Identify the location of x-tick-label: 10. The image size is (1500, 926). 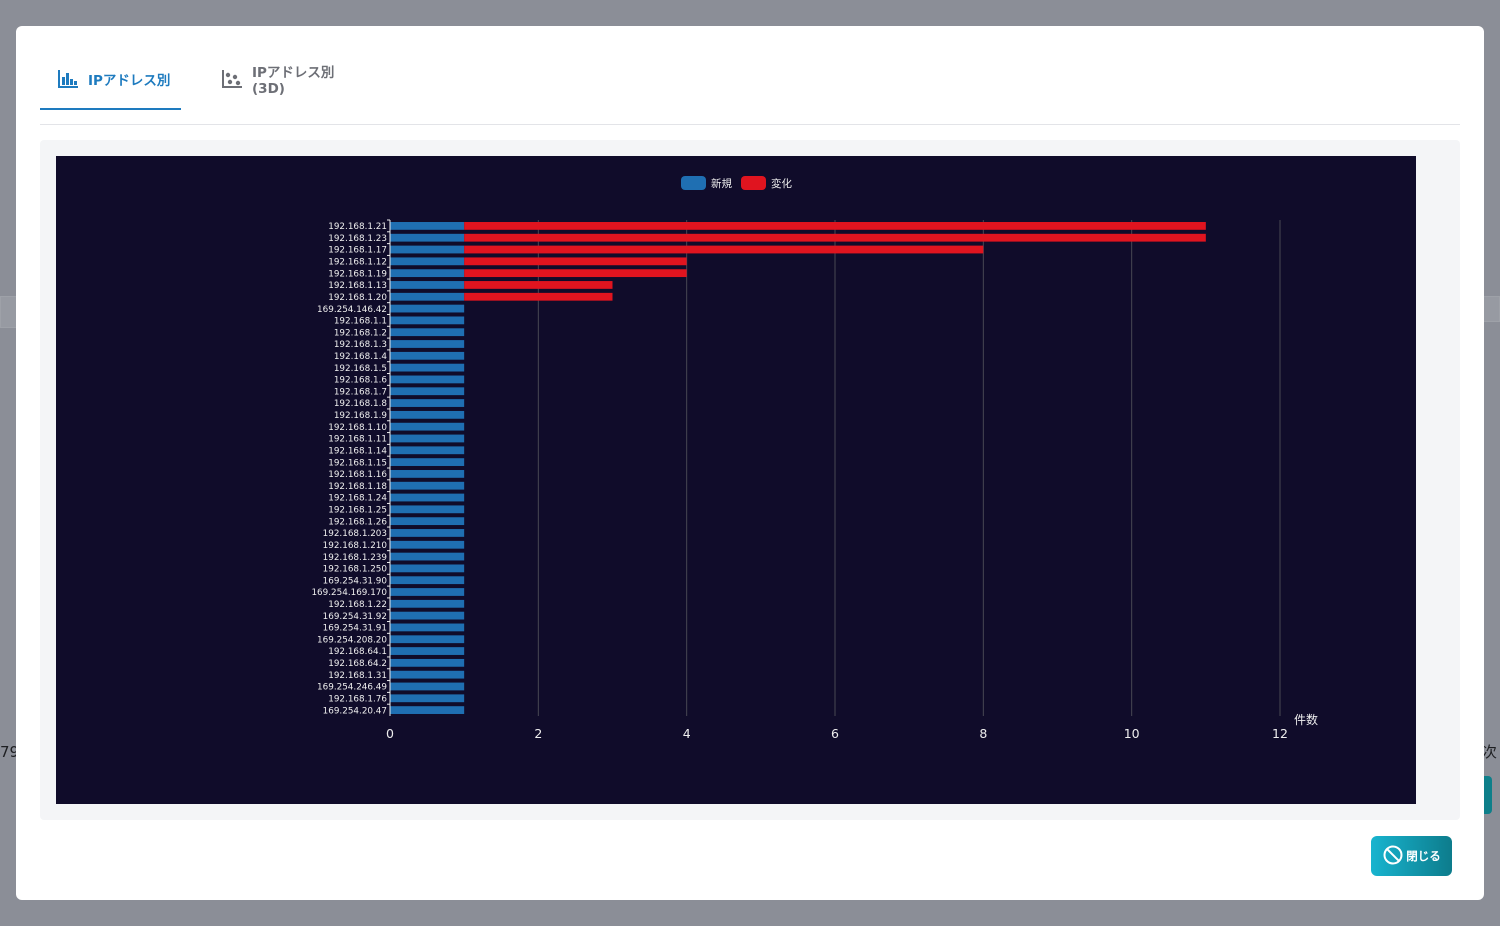
(1132, 733).